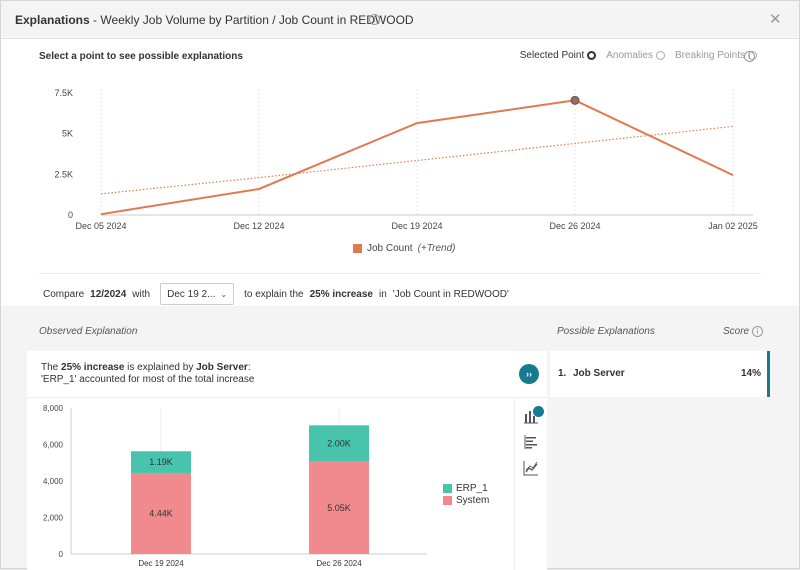 This screenshot has width=800, height=570. I want to click on x-tick-label: Jan 02 2025, so click(733, 226).